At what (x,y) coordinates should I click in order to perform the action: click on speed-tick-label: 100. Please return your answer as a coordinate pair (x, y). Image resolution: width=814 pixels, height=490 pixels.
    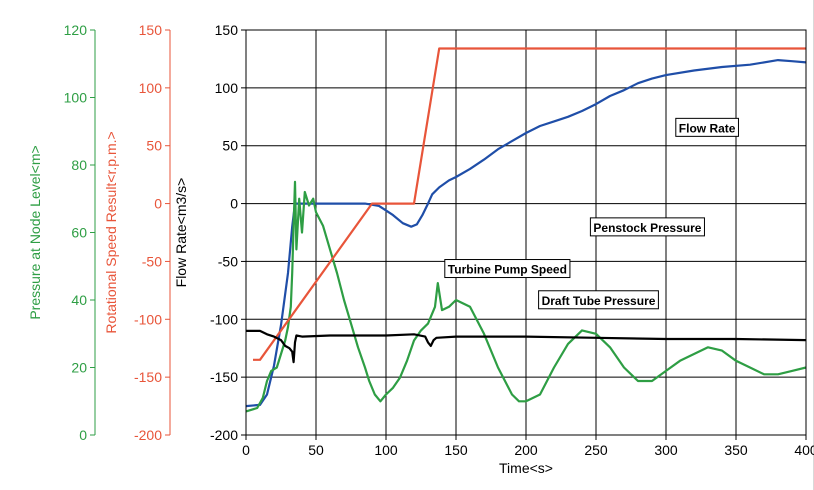
    Looking at the image, I should click on (151, 88).